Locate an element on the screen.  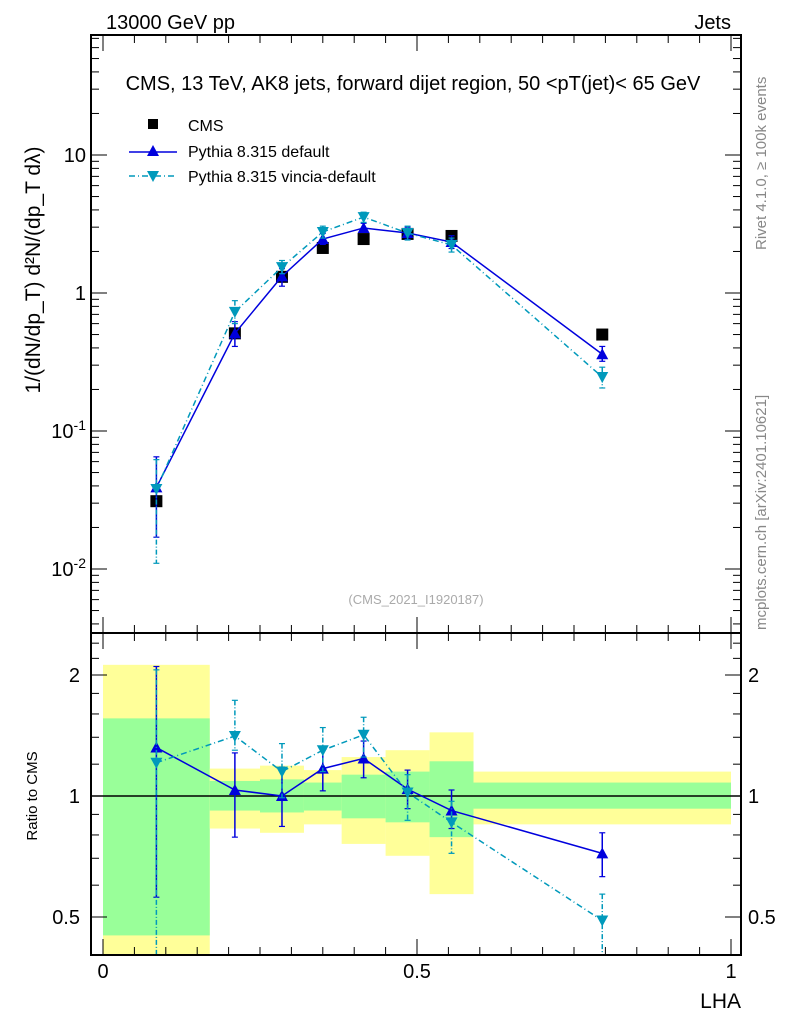
y-axis-label-main: 1/(dN/dp_T) d²N/(dp_T dλ) is located at coordinates (33, 269).